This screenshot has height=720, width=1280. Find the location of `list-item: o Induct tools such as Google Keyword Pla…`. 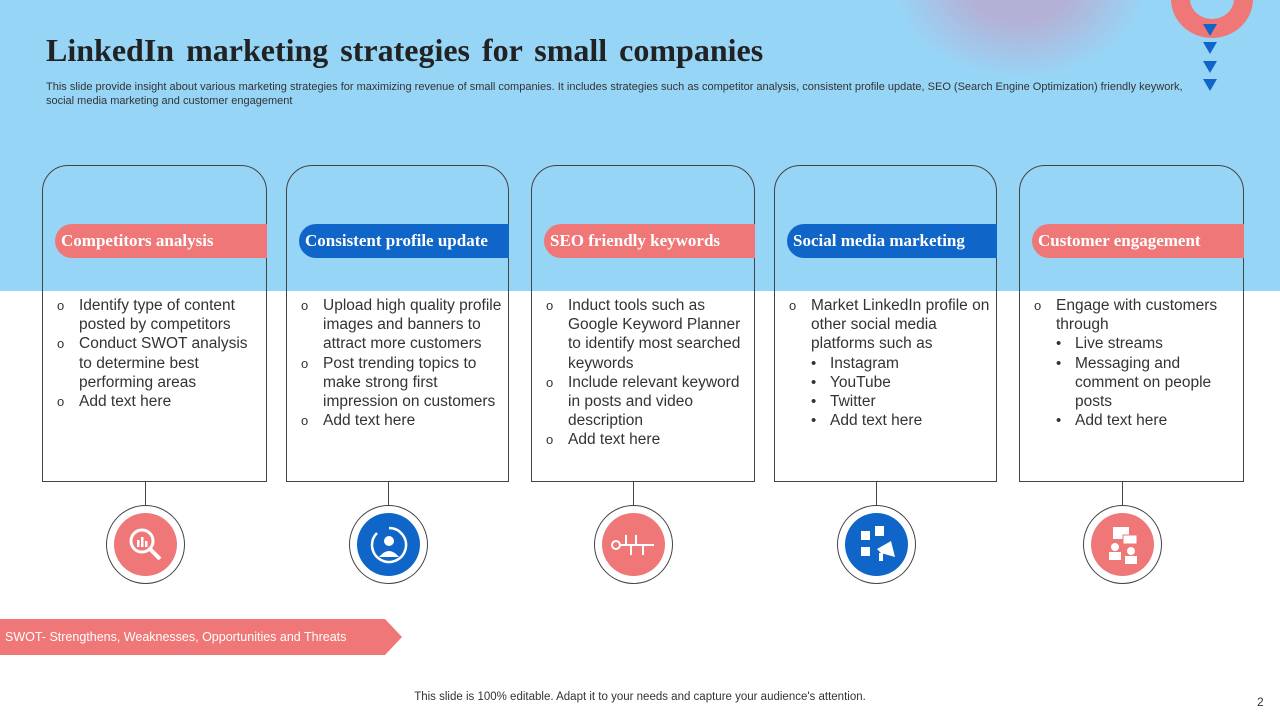

list-item: o Induct tools such as Google Keyword Pla… is located at coordinates (647, 334).